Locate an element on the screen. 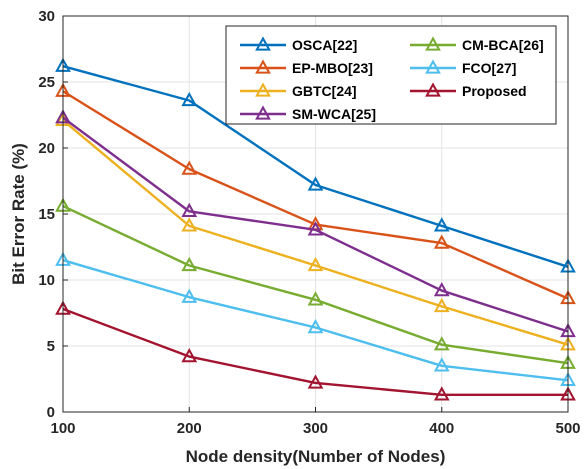 This screenshot has width=585, height=469. legend-label: EP-MBO[23] is located at coordinates (332, 68).